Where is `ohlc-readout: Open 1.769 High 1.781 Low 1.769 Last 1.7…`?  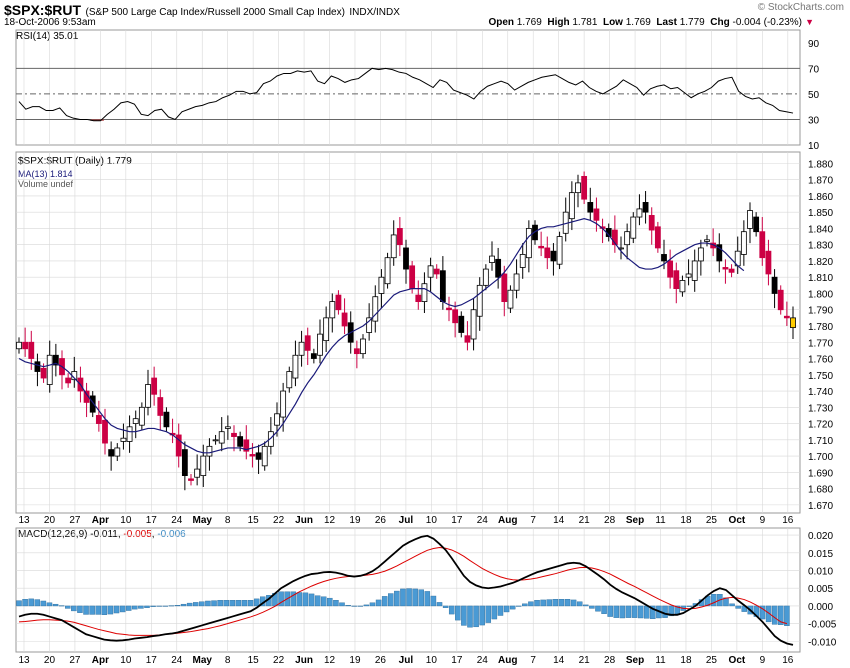
ohlc-readout: Open 1.769 High 1.781 Low 1.769 Last 1.7… is located at coordinates (645, 22).